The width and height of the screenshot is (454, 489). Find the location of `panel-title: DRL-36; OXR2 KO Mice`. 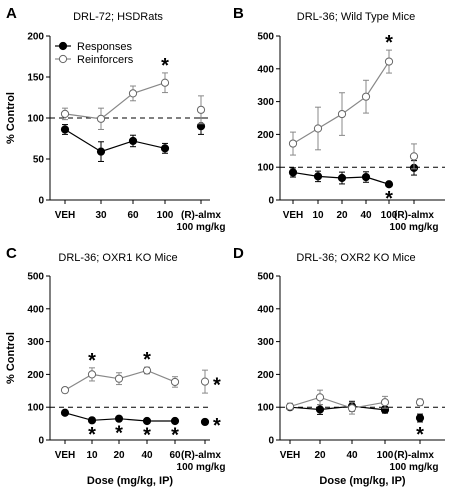

panel-title: DRL-36; OXR2 KO Mice is located at coordinates (355, 258).